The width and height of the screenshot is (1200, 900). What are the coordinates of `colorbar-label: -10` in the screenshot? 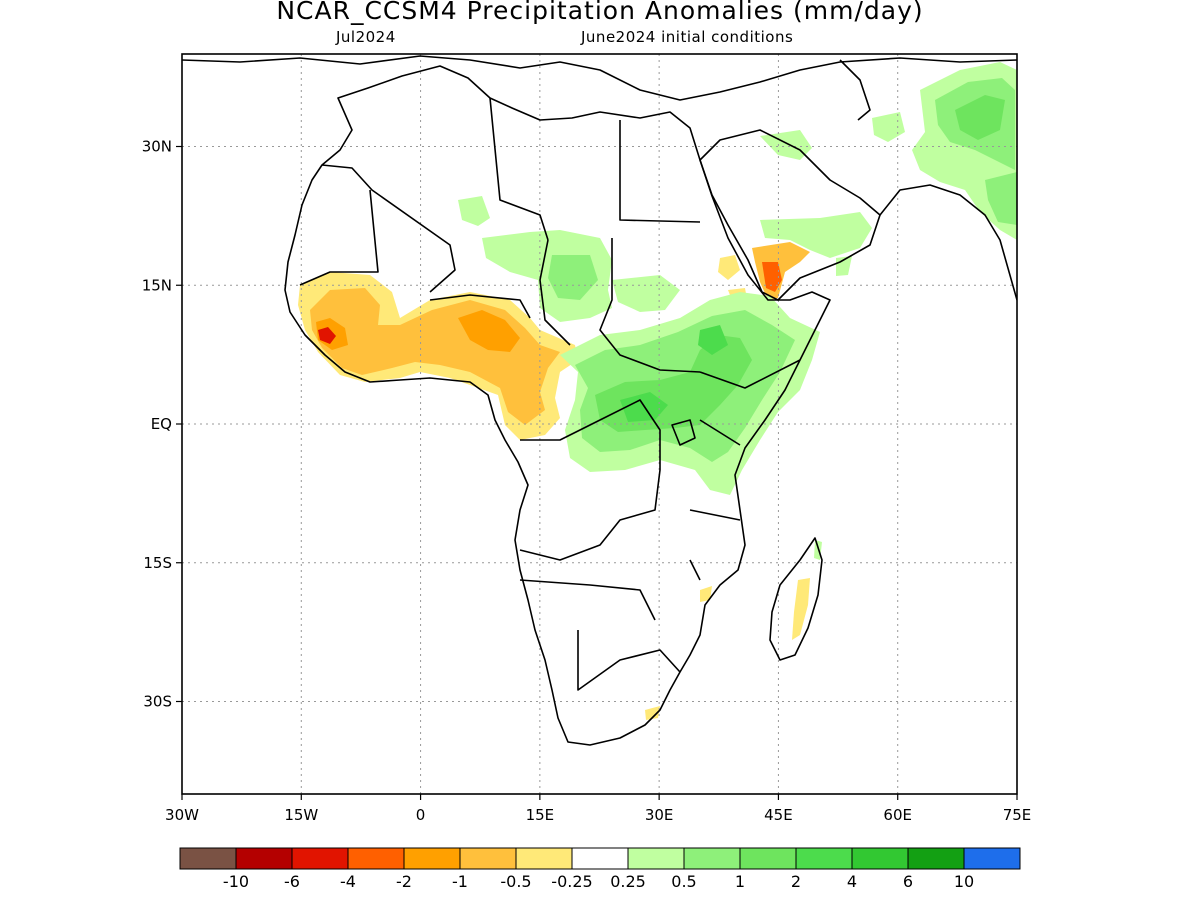 It's located at (236, 881).